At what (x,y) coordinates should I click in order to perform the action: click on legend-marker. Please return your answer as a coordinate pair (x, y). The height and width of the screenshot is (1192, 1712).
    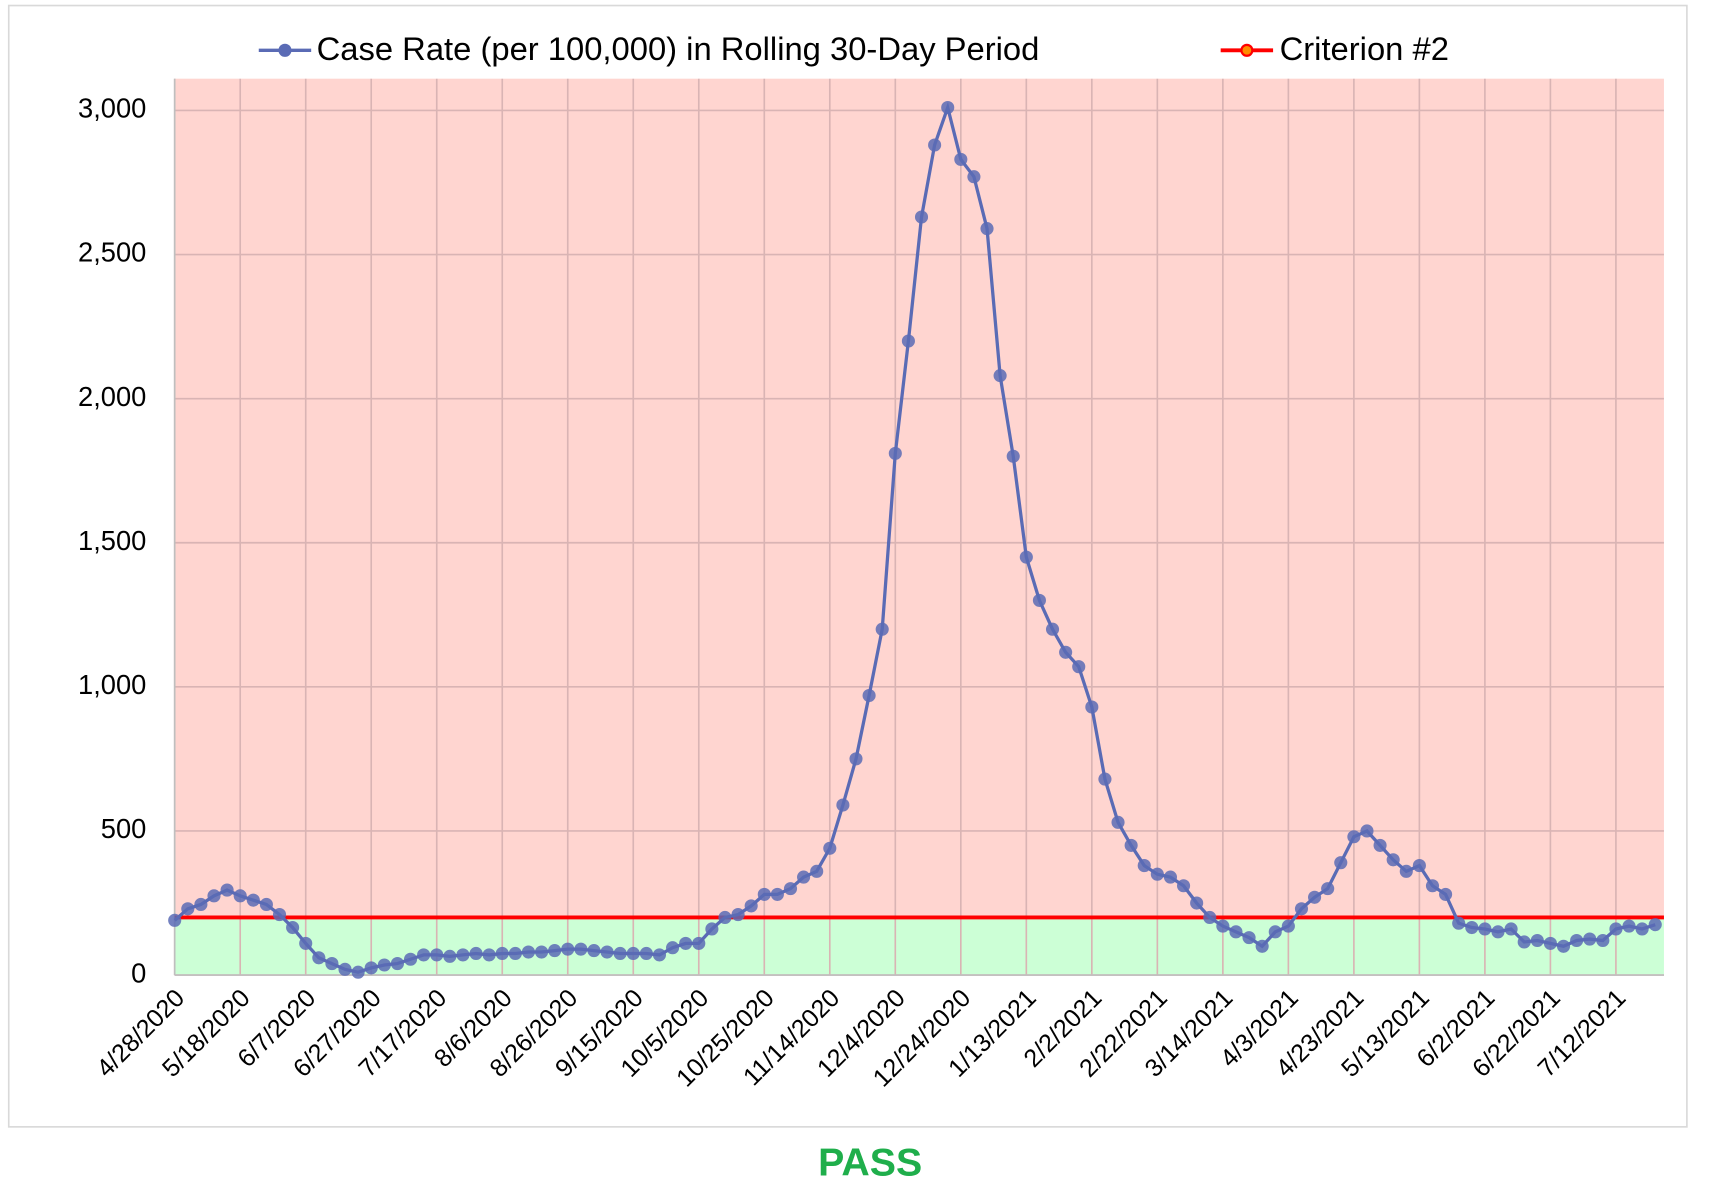
    Looking at the image, I should click on (285, 50).